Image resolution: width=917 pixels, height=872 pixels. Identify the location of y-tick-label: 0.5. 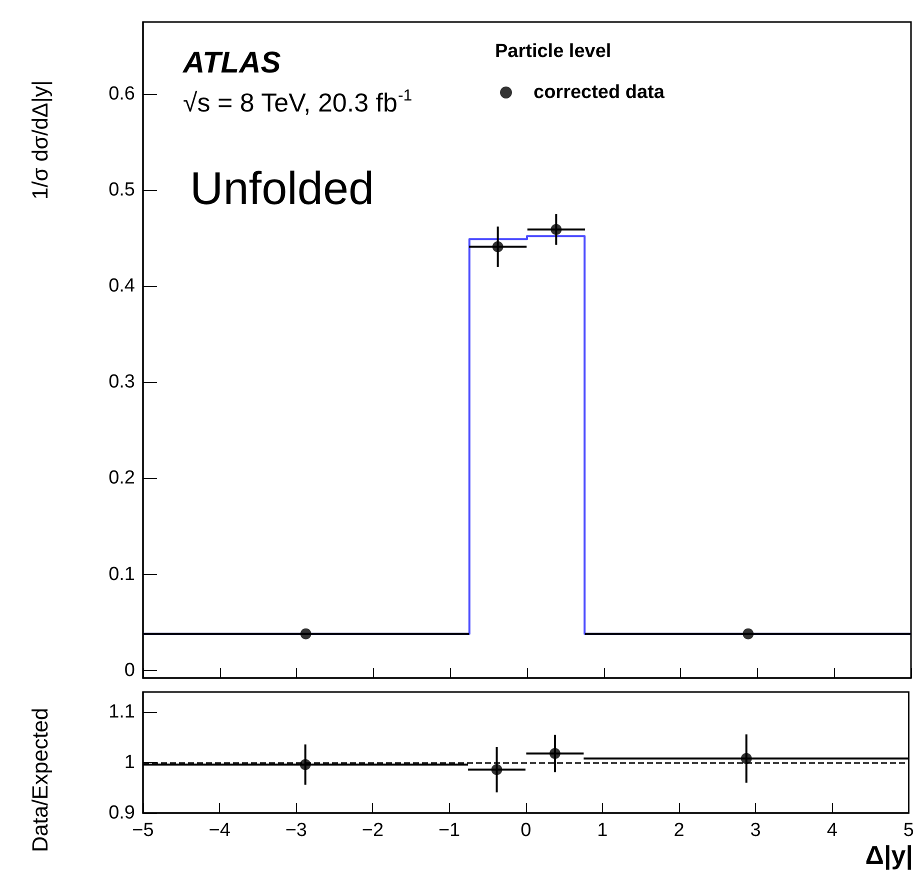
(121, 190).